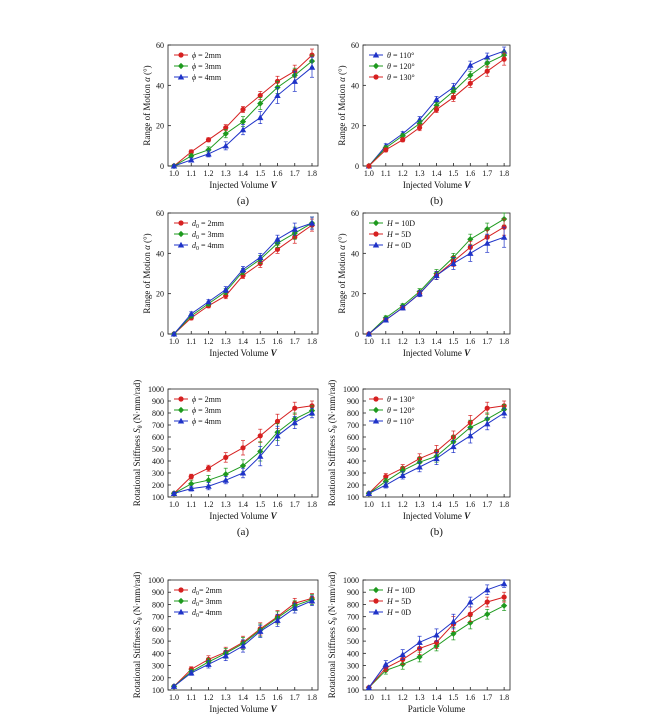  What do you see at coordinates (342, 71) in the screenshot?
I see `y-axis-unit: (°)` at bounding box center [342, 71].